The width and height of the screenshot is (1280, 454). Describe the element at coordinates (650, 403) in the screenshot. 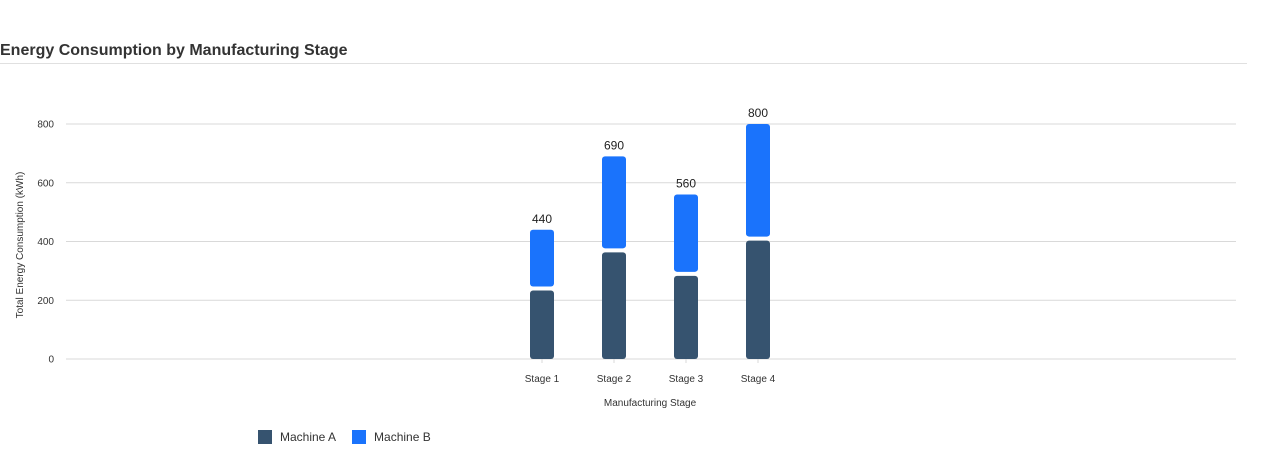

I see `x-axis-label: Manufacturing Stage` at that location.